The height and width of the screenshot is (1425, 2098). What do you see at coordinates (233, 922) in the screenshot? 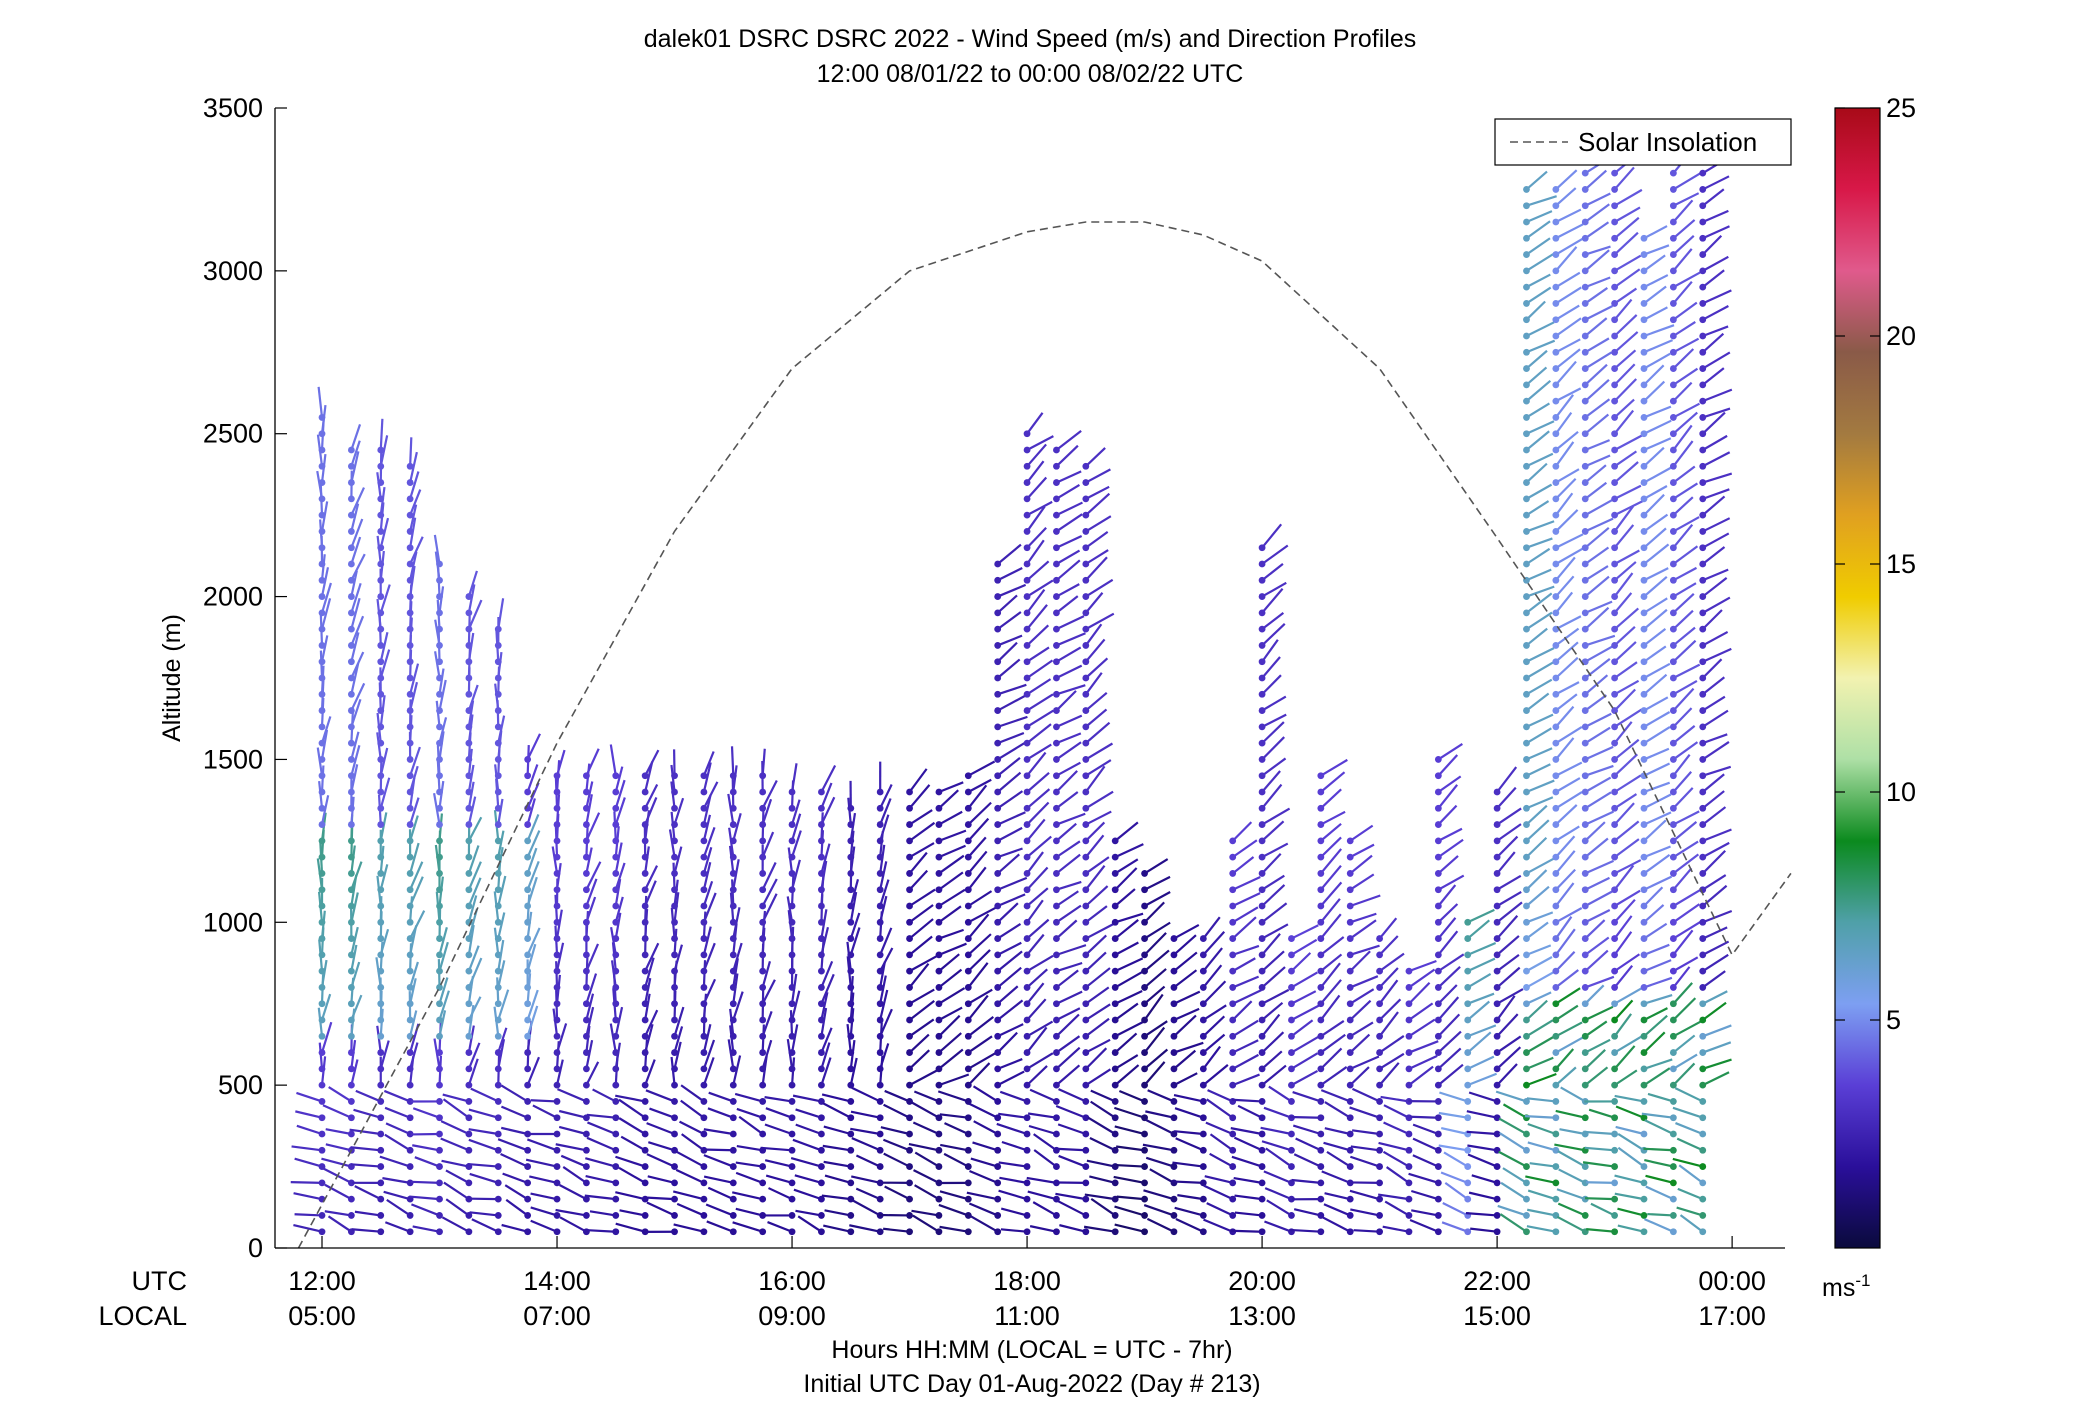
I see `y-tick-label: 1000` at bounding box center [233, 922].